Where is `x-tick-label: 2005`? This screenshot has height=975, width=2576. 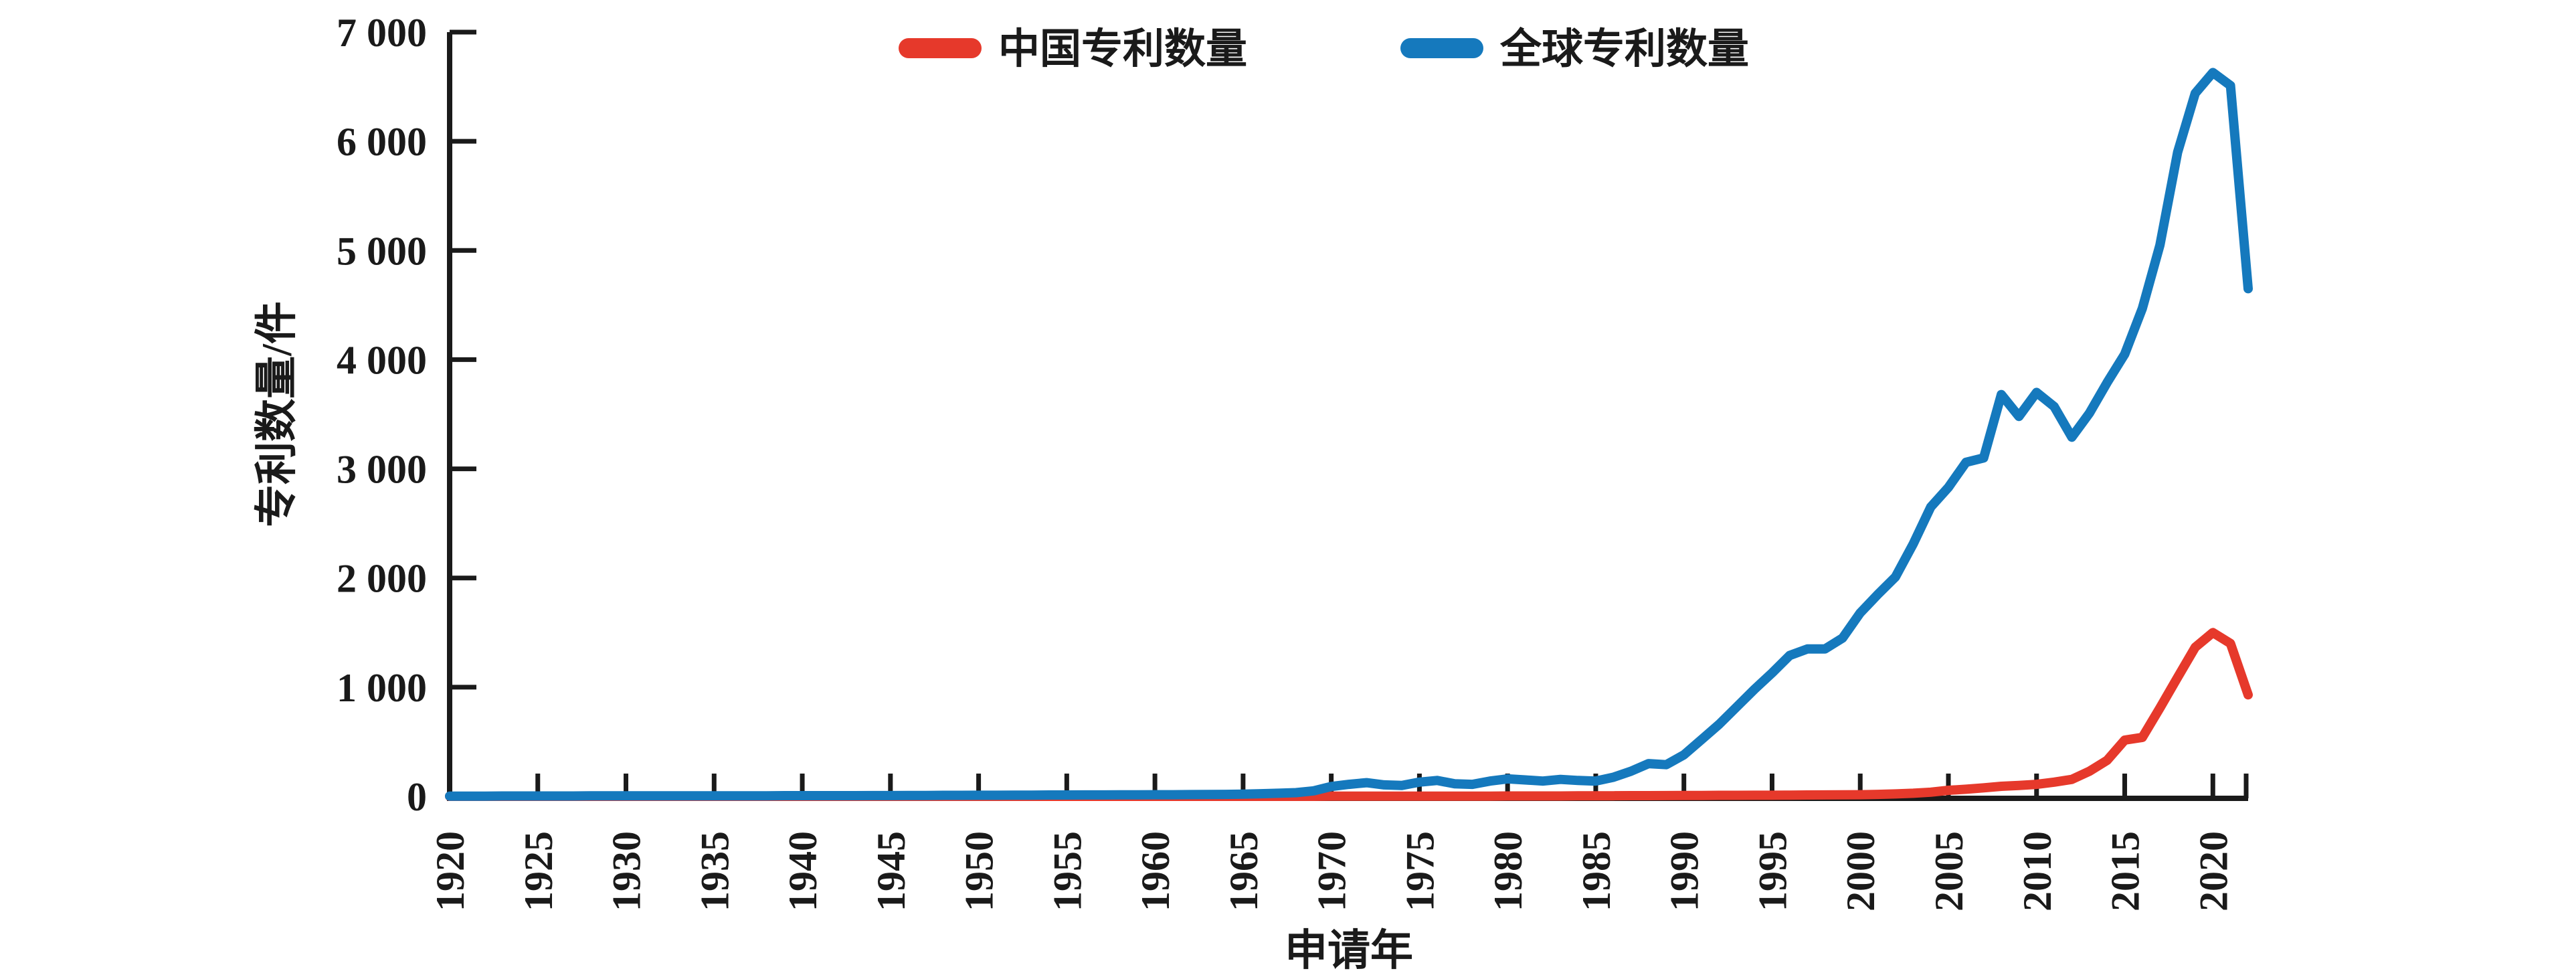
x-tick-label: 2005 is located at coordinates (1949, 871).